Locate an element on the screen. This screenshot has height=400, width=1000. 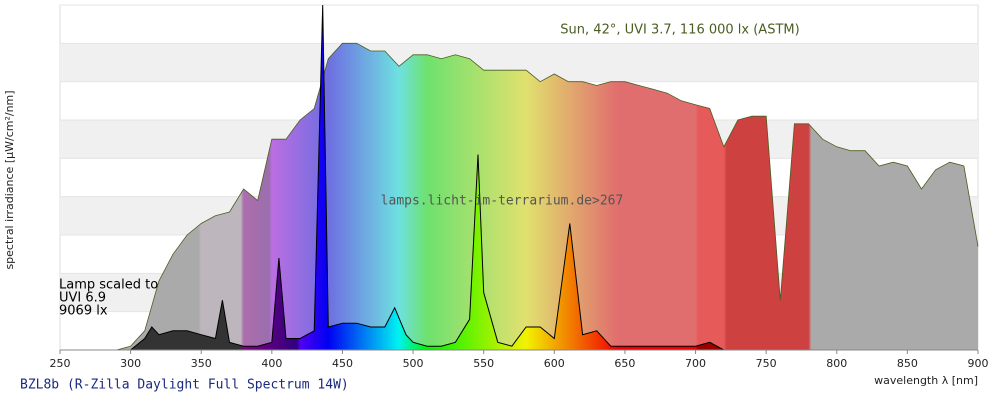
x-tick-label: 650 is located at coordinates (624, 363).